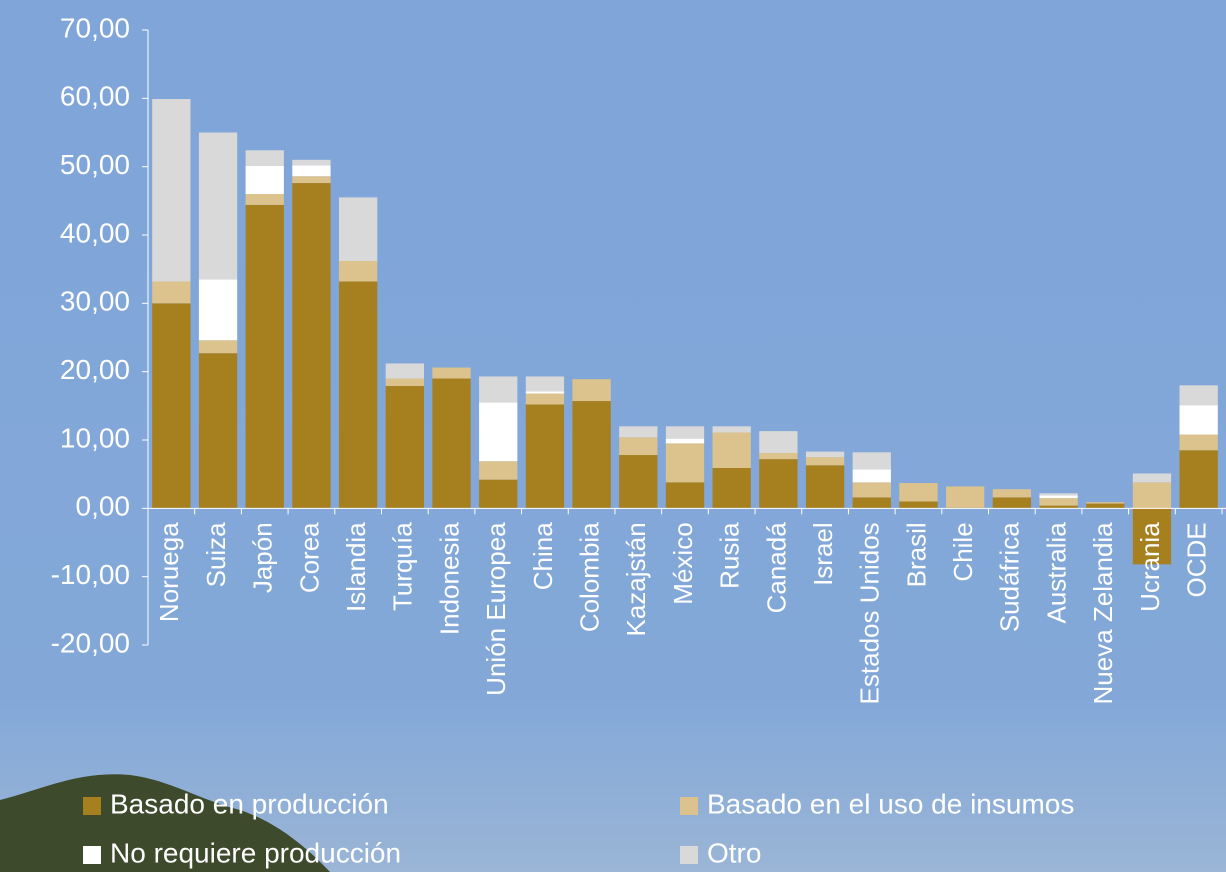  I want to click on x-tick-label: Noruega, so click(169, 572).